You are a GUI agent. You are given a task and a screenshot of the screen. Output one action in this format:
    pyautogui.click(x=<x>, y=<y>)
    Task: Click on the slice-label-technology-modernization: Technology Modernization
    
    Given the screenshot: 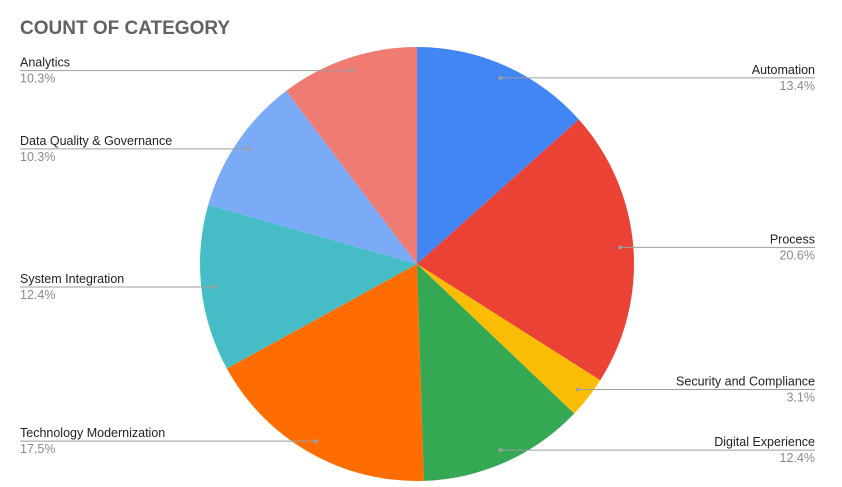 What is the action you would take?
    pyautogui.click(x=92, y=433)
    